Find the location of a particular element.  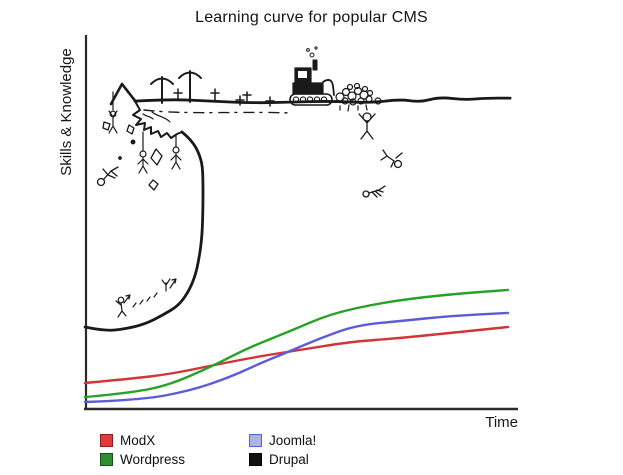

edge-dash-line is located at coordinates (217, 111).